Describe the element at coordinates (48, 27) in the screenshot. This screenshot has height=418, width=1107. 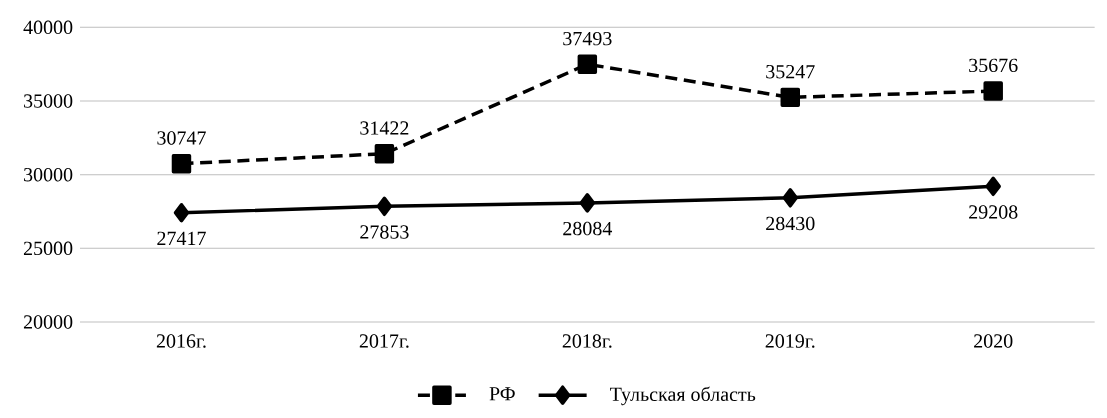
I see `y-tick-label: 40000` at that location.